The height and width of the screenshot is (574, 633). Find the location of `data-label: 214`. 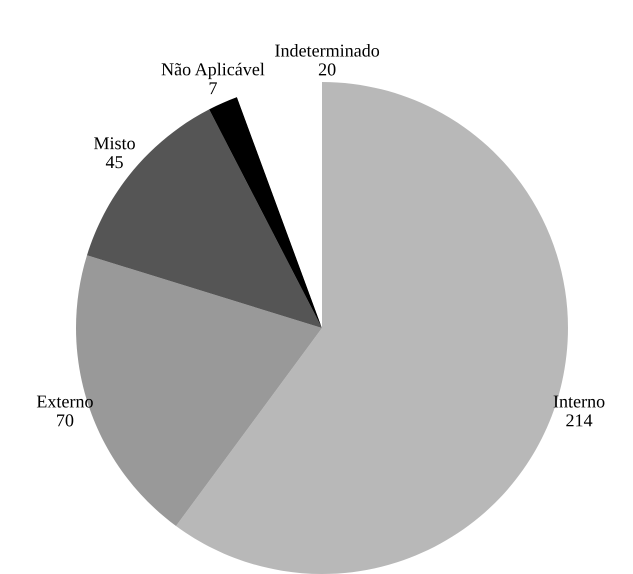

data-label: 214 is located at coordinates (579, 420).